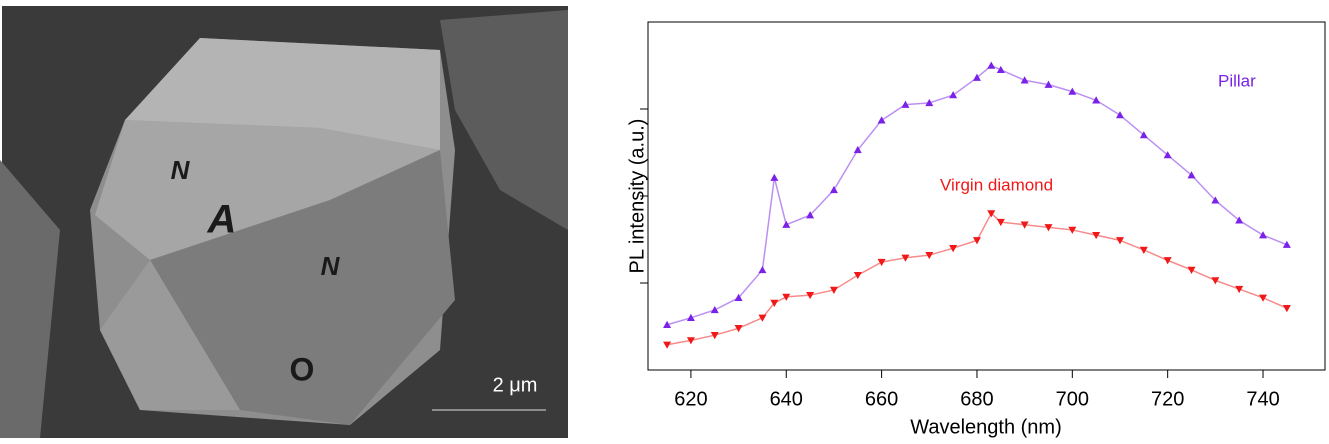 The width and height of the screenshot is (1329, 444). Describe the element at coordinates (881, 399) in the screenshot. I see `x-tick-label: 660` at that location.